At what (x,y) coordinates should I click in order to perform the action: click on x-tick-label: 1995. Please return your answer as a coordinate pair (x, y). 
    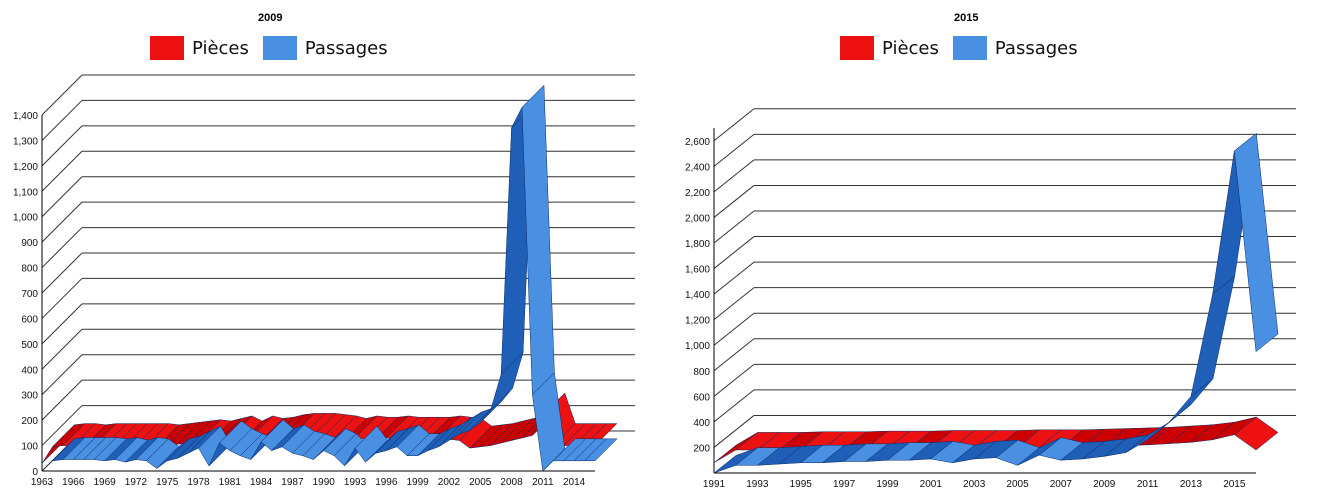
    Looking at the image, I should click on (801, 484).